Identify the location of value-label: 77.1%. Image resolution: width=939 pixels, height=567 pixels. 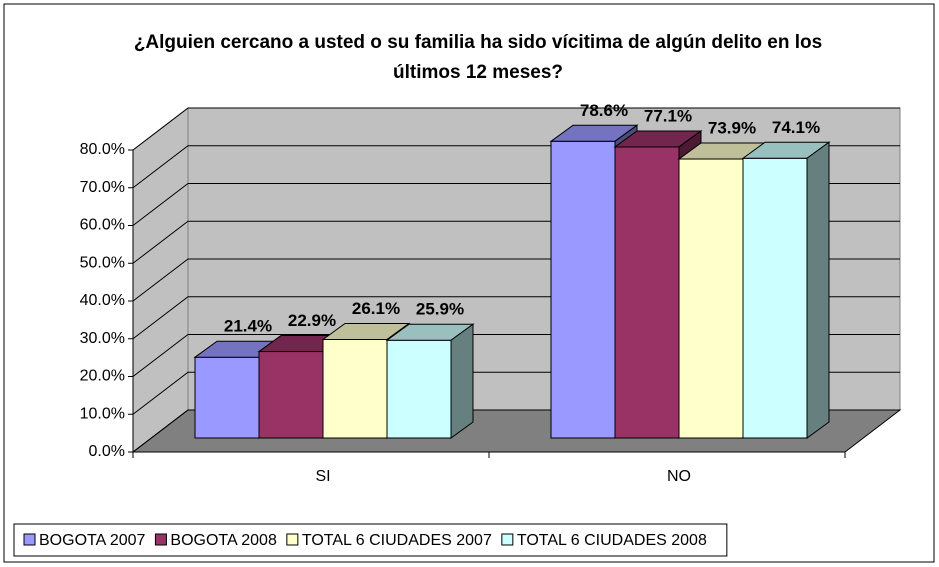
(668, 115).